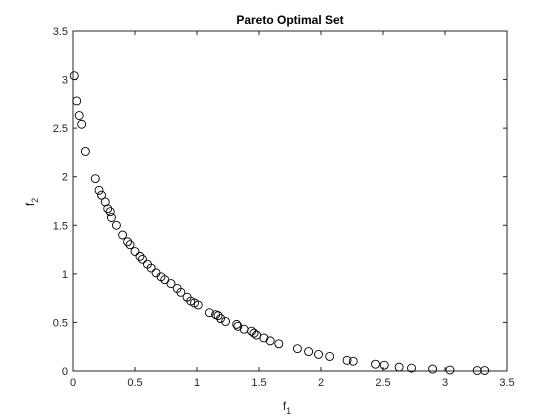 The image size is (560, 420). What do you see at coordinates (65, 275) in the screenshot?
I see `y-tick-label: 1` at bounding box center [65, 275].